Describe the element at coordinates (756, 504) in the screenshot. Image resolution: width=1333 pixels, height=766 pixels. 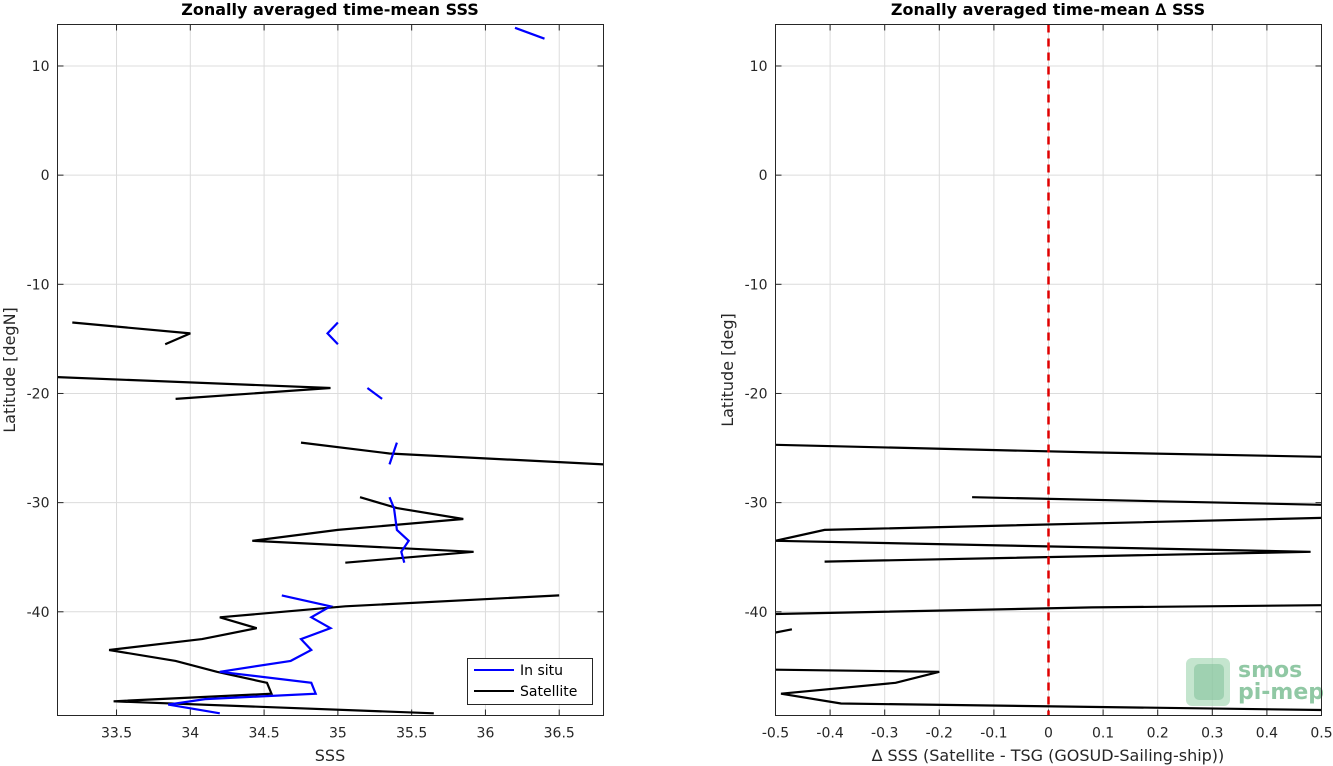
I see `delta-sss-y-tick-label: -30` at that location.